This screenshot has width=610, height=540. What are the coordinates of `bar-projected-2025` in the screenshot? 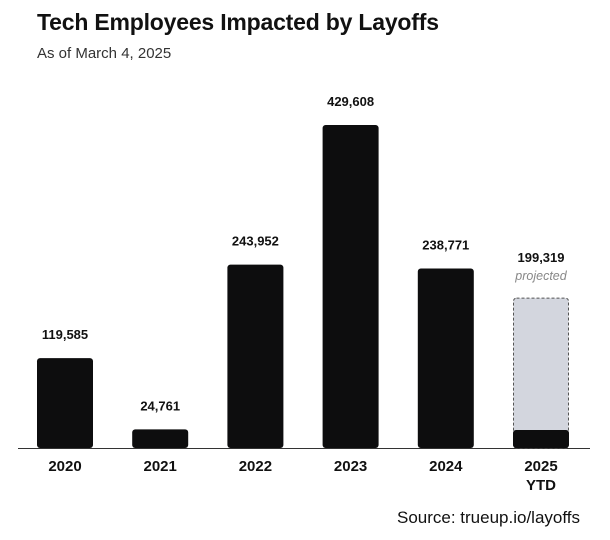 It's located at (541, 373).